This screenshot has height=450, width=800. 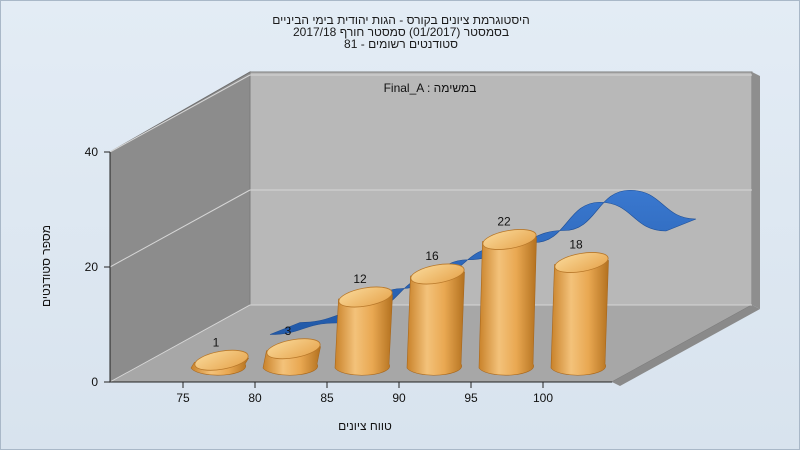 I want to click on bar: 22, so click(x=507, y=295).